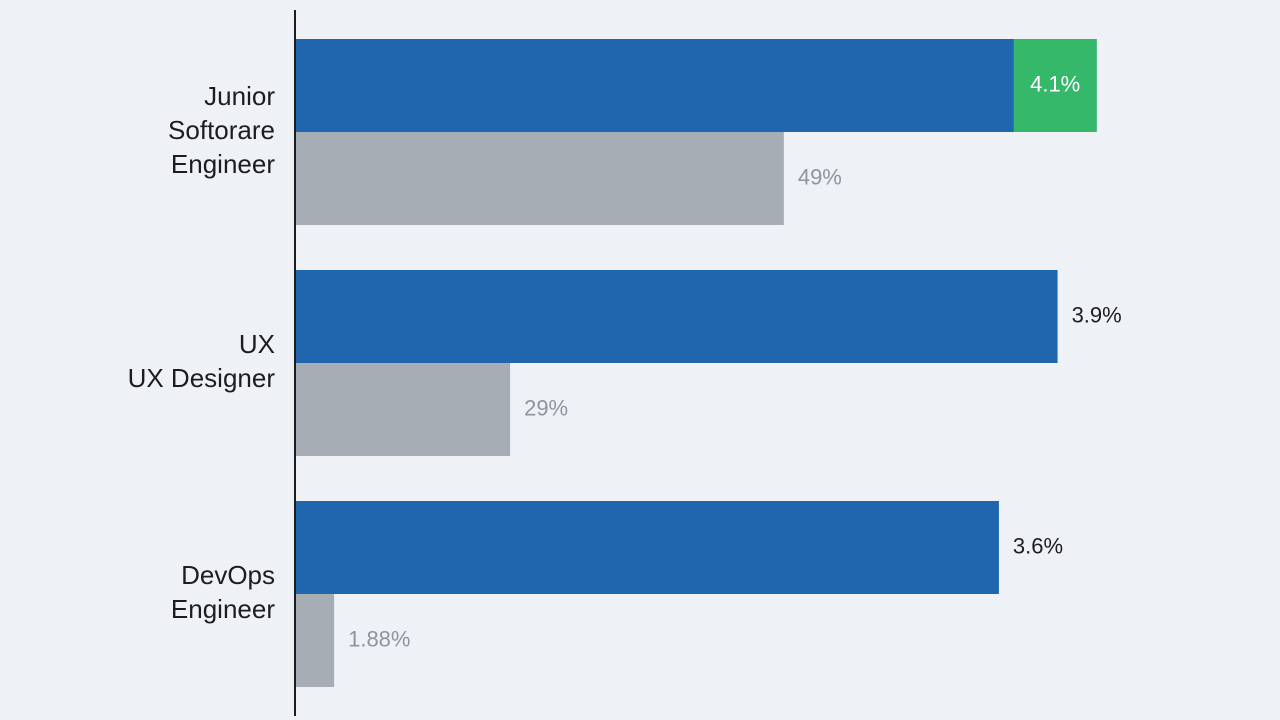 Image resolution: width=1280 pixels, height=720 pixels. What do you see at coordinates (546, 407) in the screenshot?
I see `value-label-secondary-1: 29%` at bounding box center [546, 407].